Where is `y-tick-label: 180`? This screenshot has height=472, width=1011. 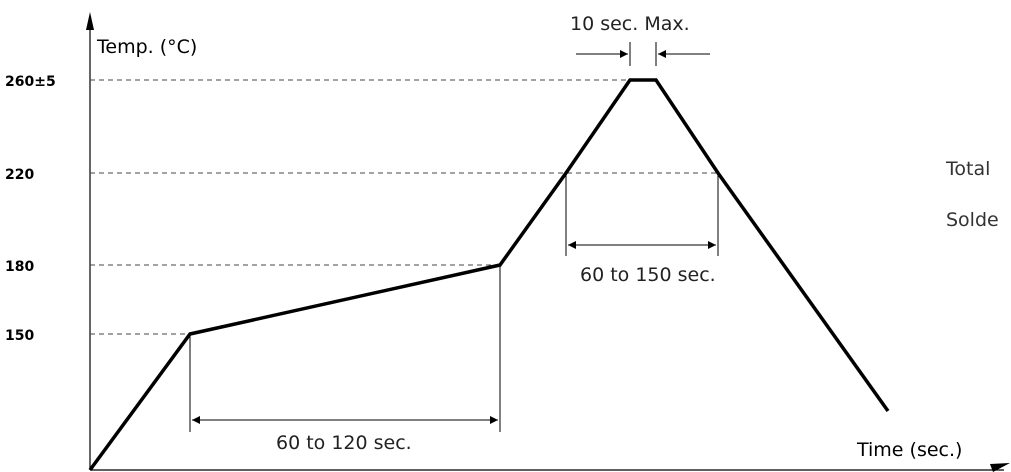 y-tick-label: 180 is located at coordinates (19, 267).